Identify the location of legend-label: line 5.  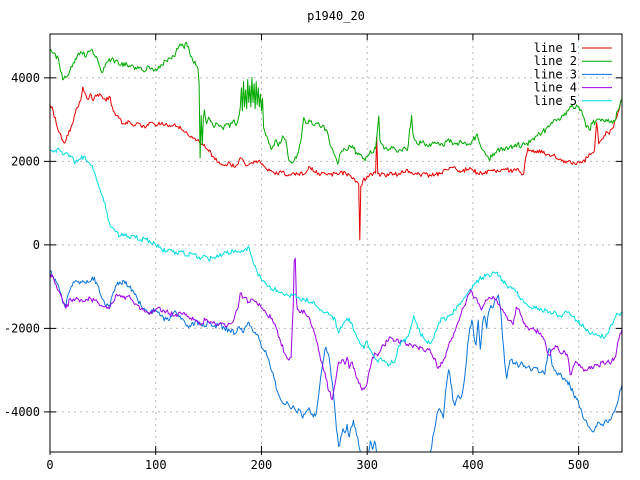
(555, 101).